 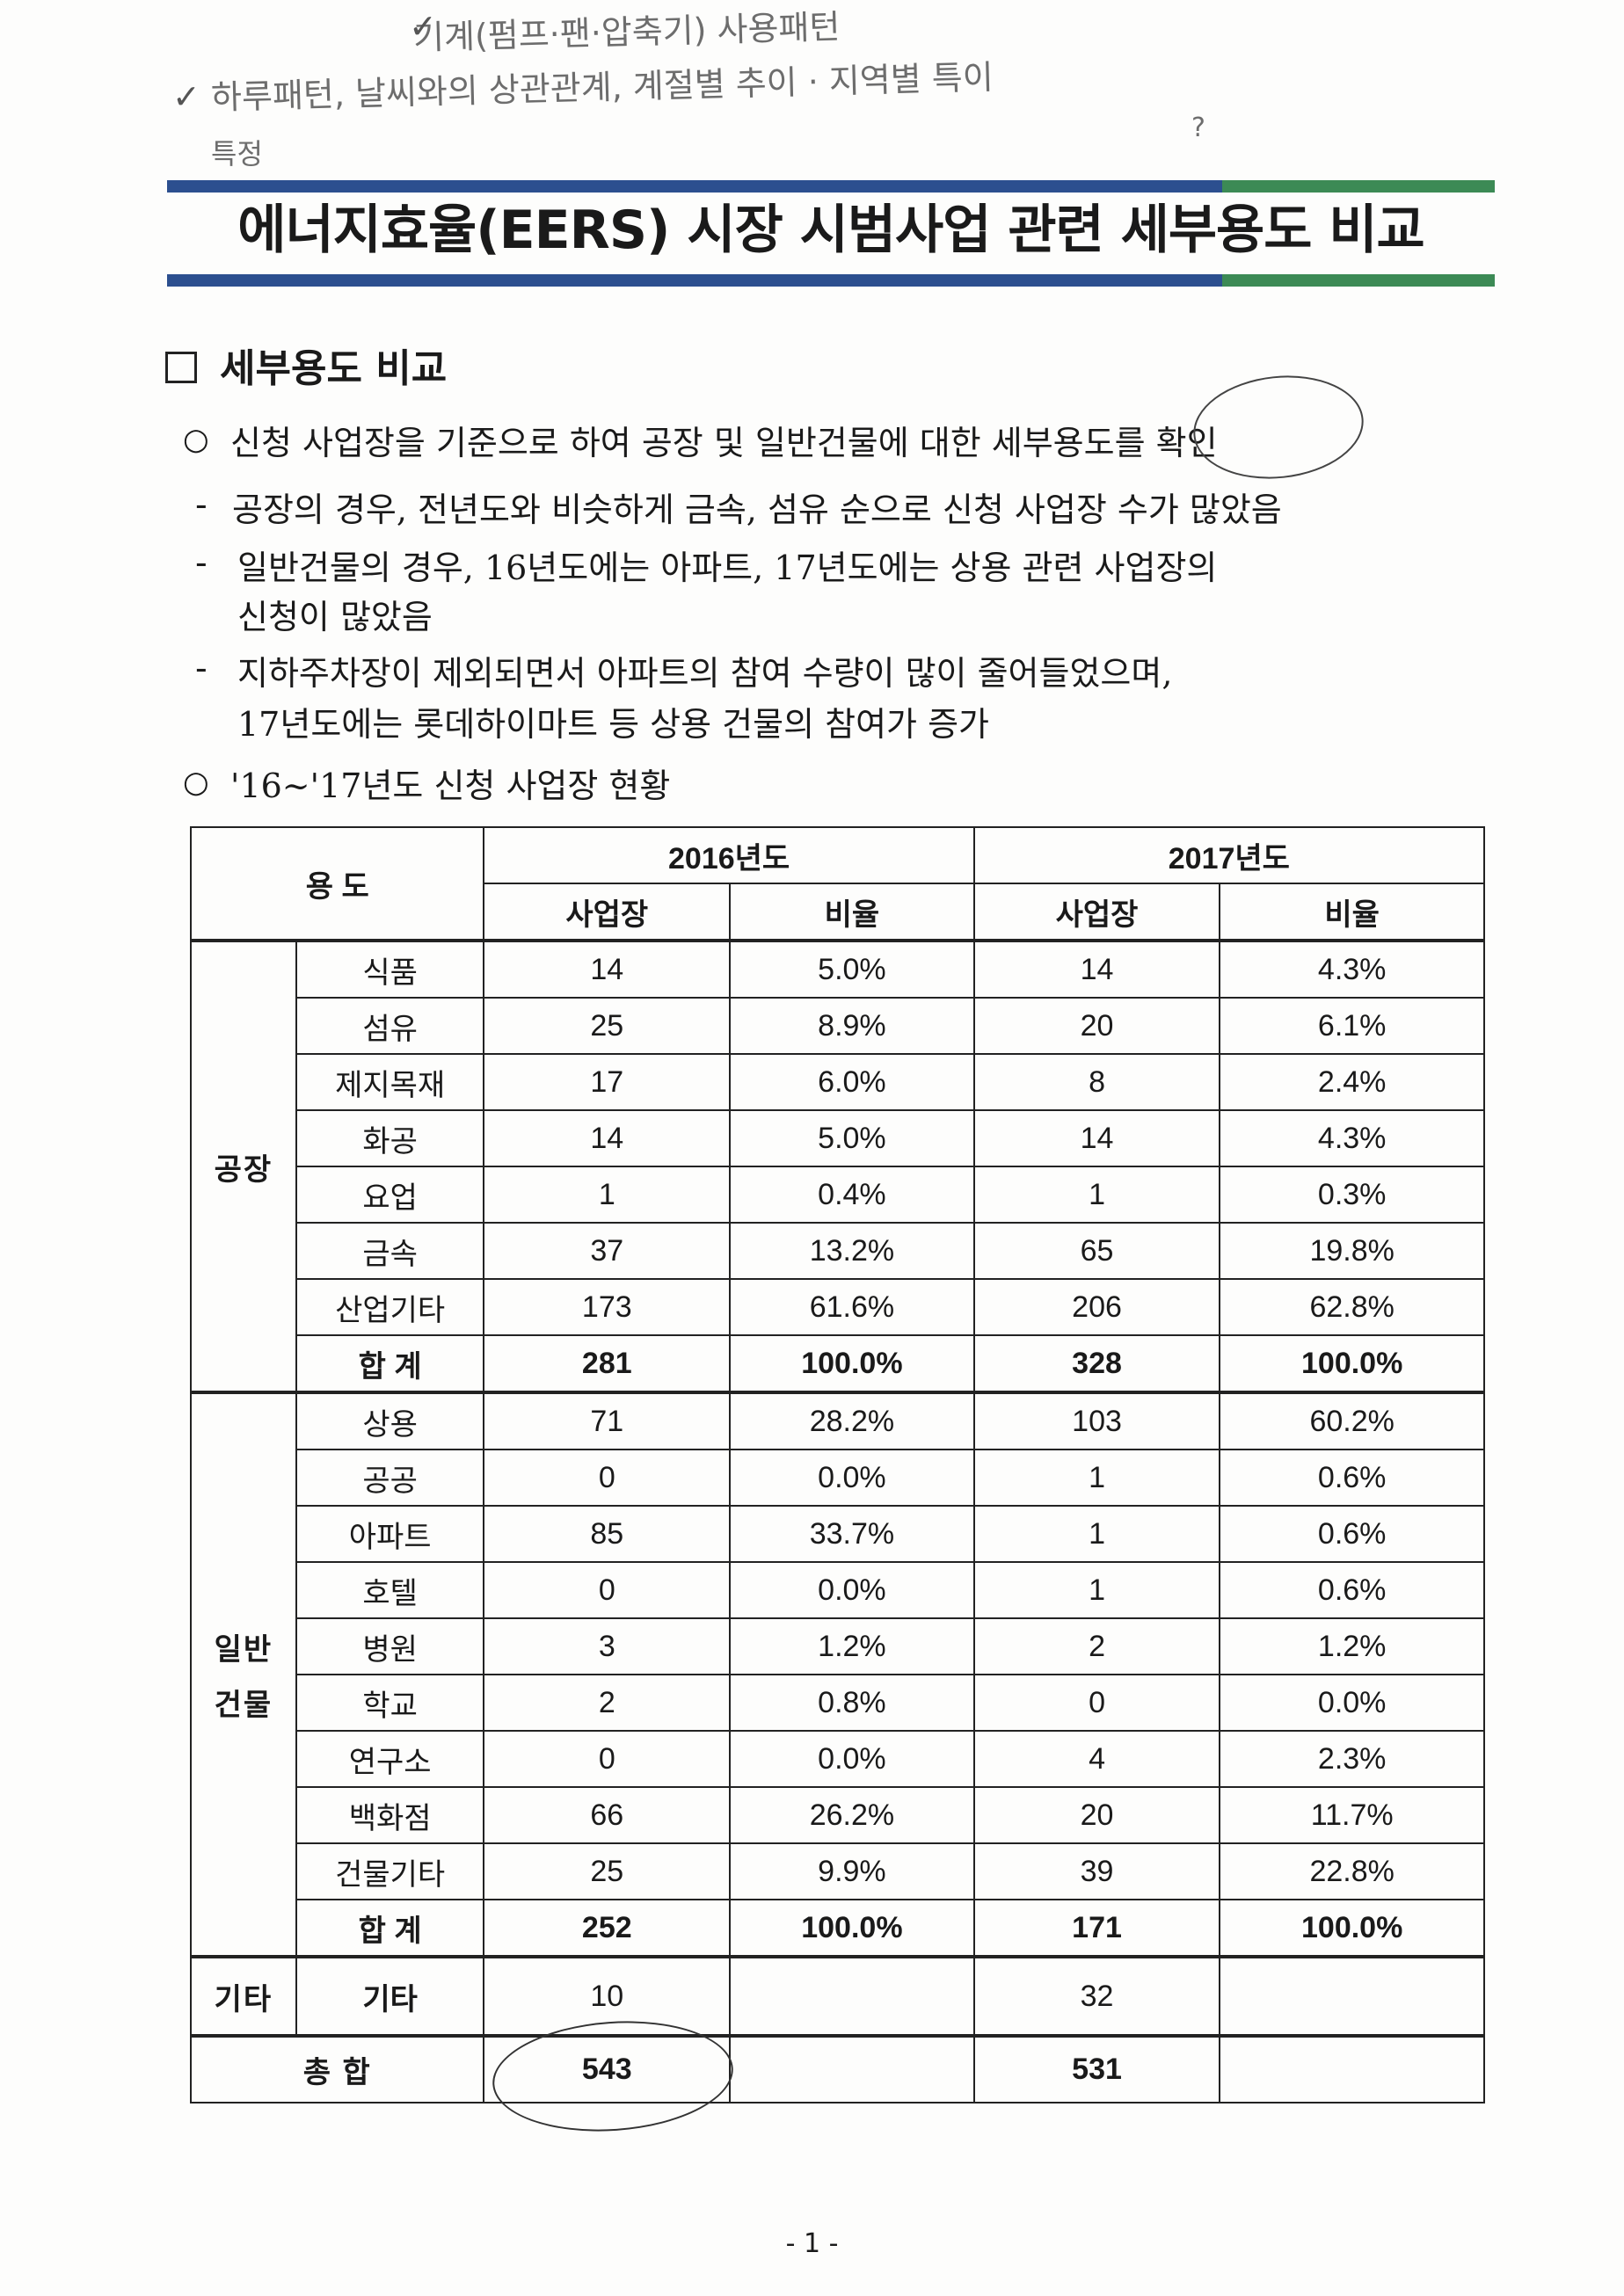 I want to click on grand-total-label-cell: 총 합, so click(x=337, y=2068).